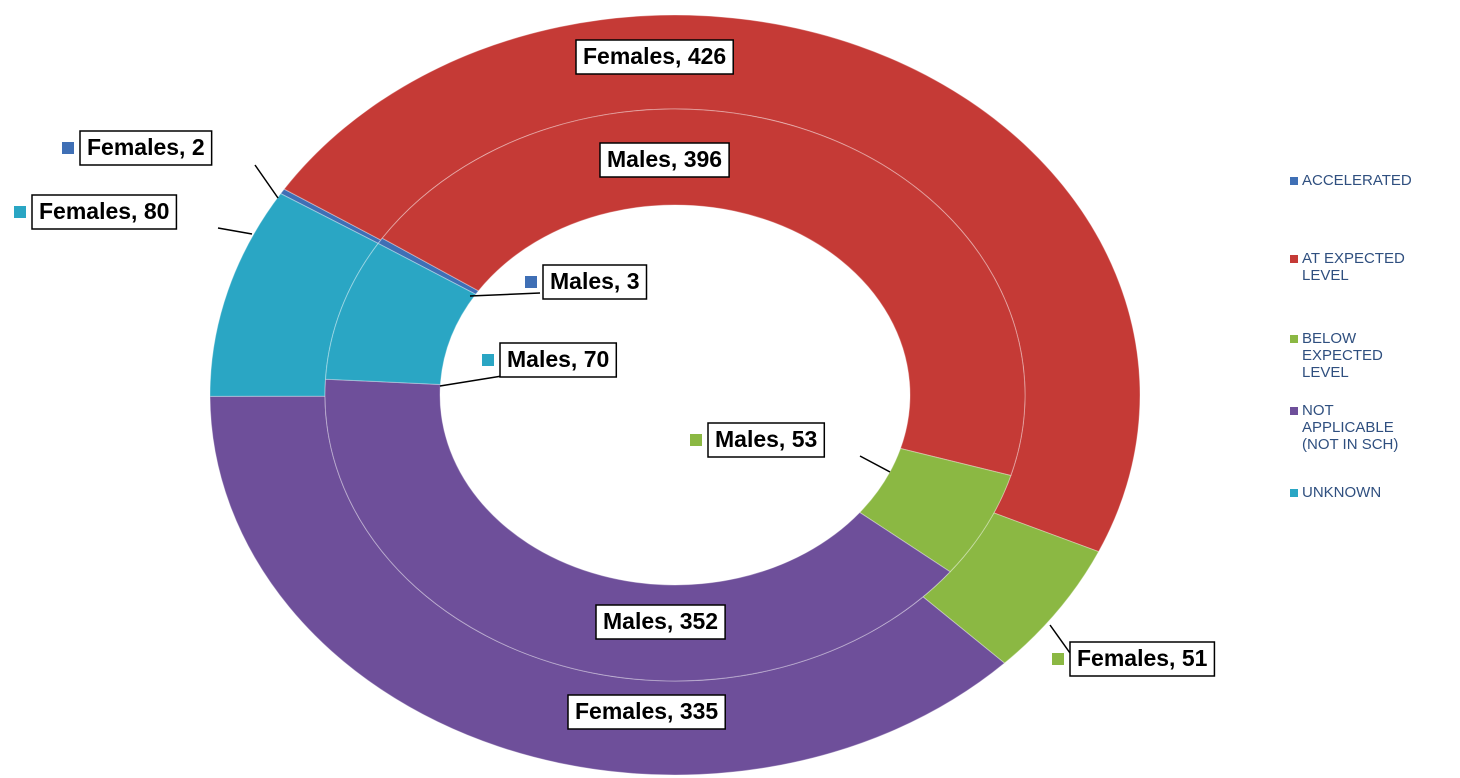  I want to click on data-label: Females, 426, so click(654, 56).